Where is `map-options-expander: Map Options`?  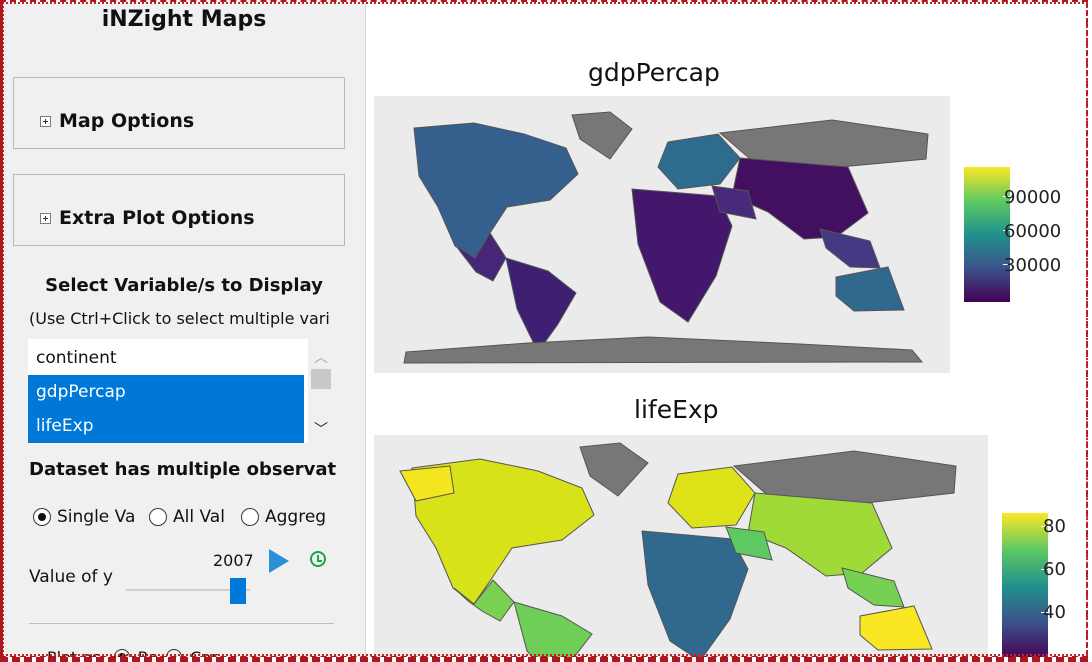 map-options-expander: Map Options is located at coordinates (117, 121).